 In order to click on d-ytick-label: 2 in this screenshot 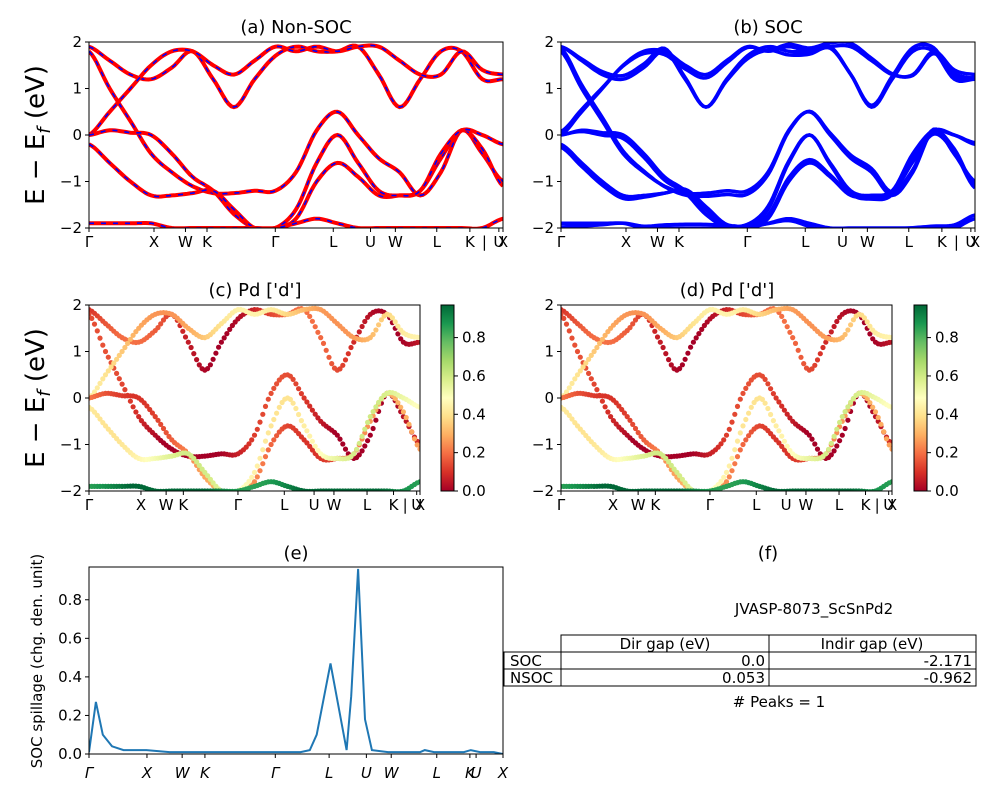, I will do `click(549, 305)`.